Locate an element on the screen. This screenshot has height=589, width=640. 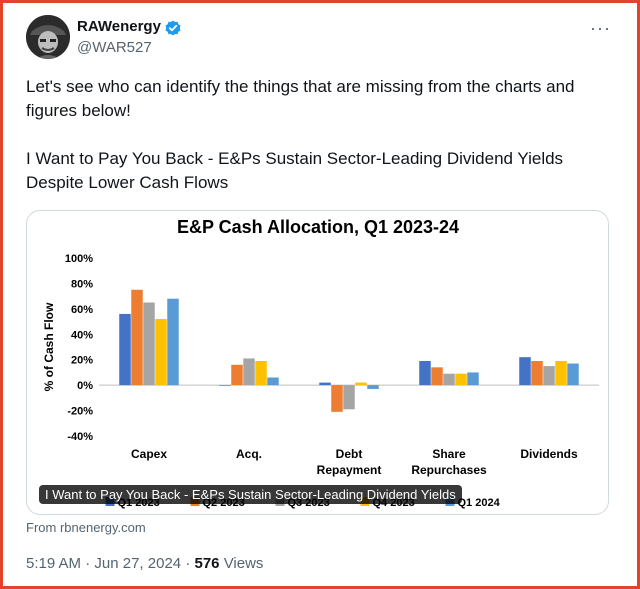
y-tick-label: -20% is located at coordinates (80, 412).